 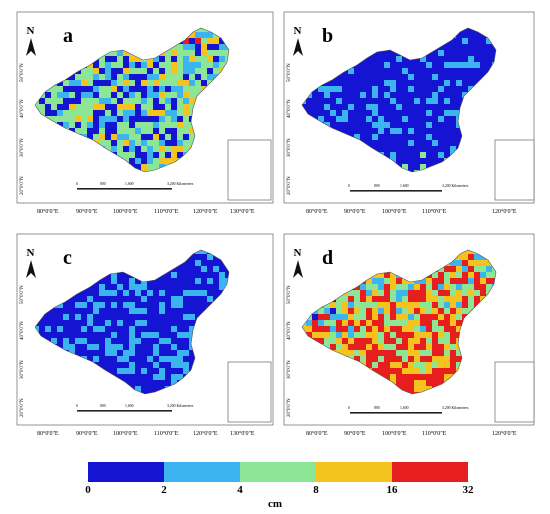 I want to click on lon-label: 90°0'0"E, so click(x=355, y=433).